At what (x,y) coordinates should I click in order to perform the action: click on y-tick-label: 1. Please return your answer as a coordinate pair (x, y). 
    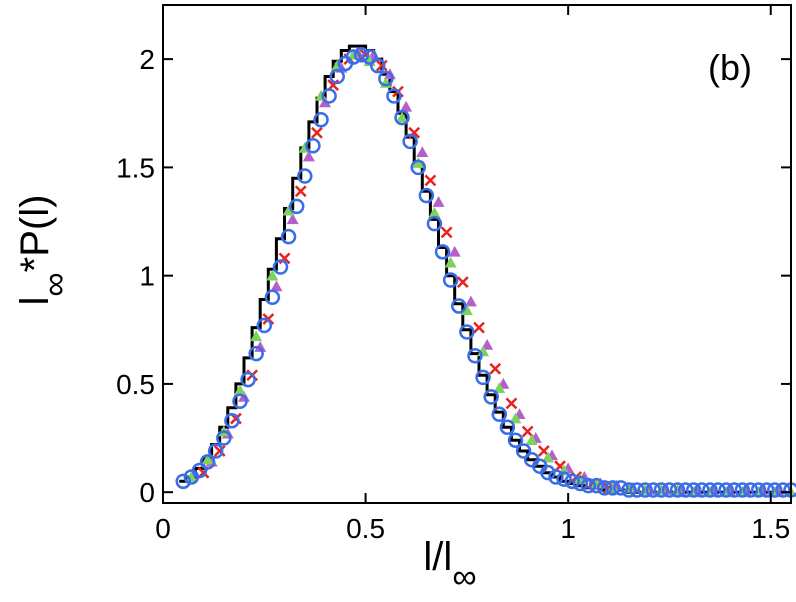
    Looking at the image, I should click on (147, 276).